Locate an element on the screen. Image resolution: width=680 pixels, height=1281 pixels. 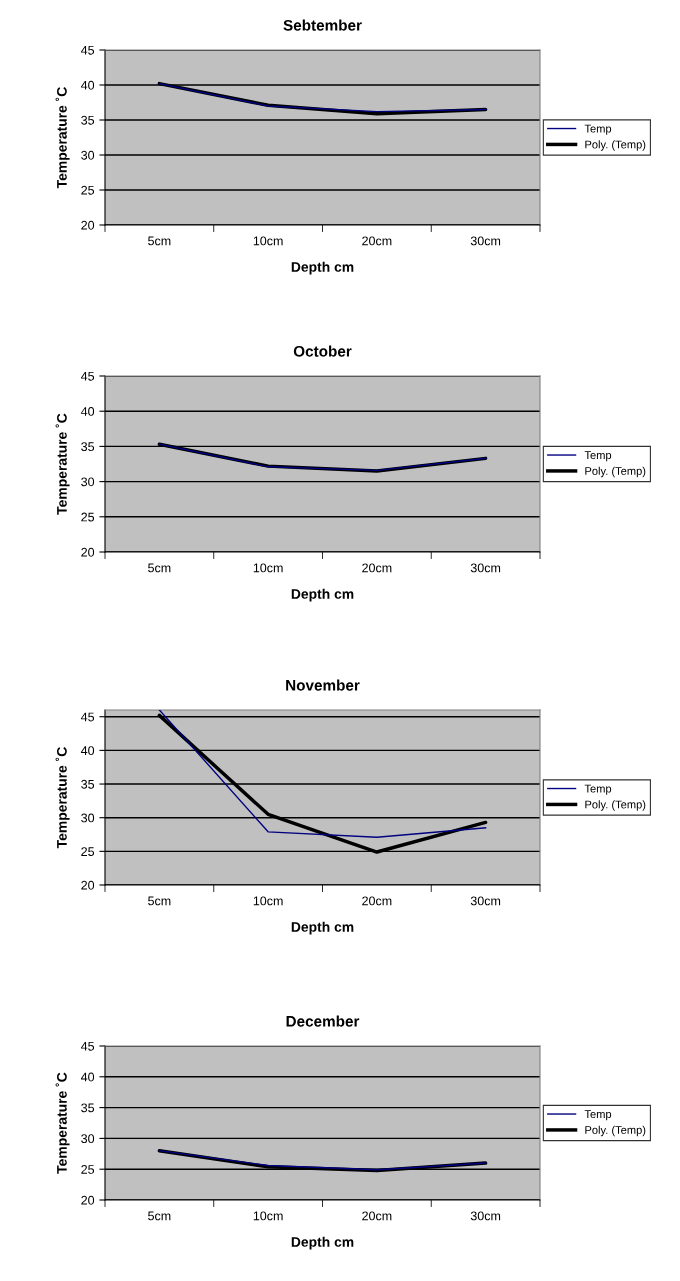
chart-title: December is located at coordinates (323, 1021).